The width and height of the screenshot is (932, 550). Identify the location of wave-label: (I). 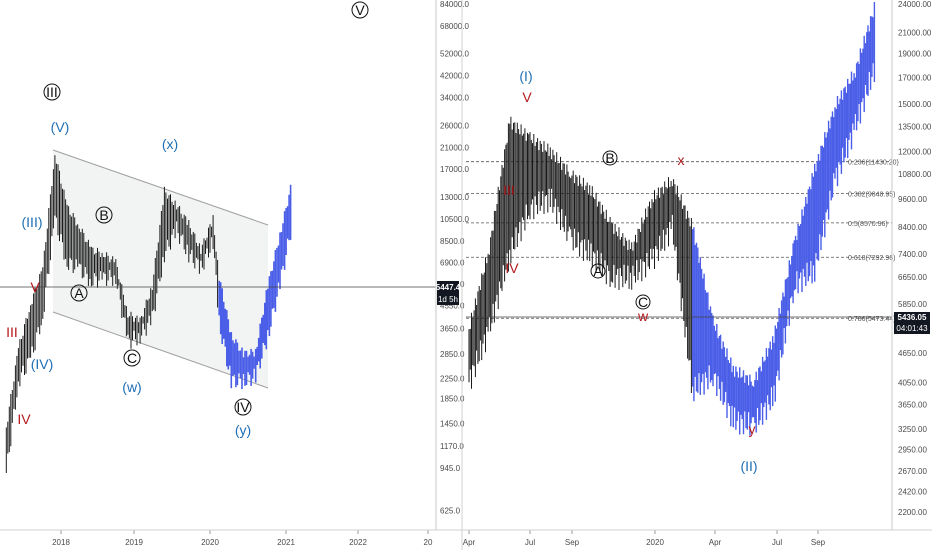
(525, 76).